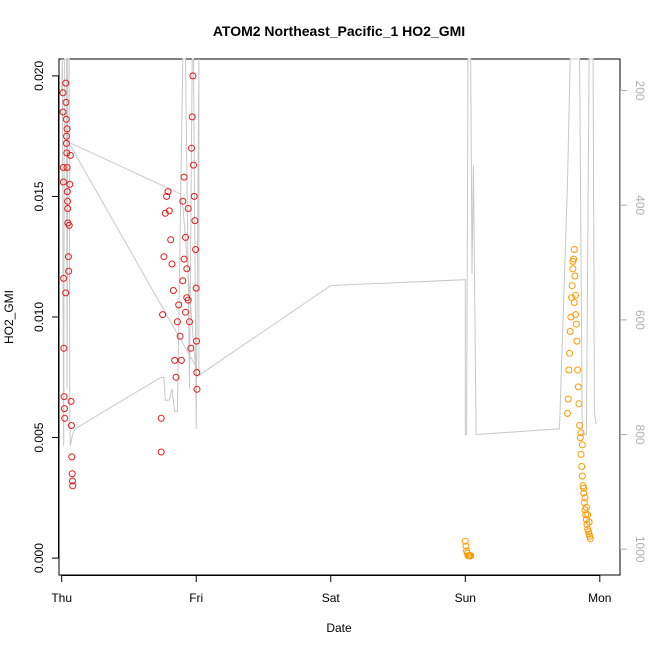  What do you see at coordinates (339, 628) in the screenshot?
I see `x-axis-title: Date` at bounding box center [339, 628].